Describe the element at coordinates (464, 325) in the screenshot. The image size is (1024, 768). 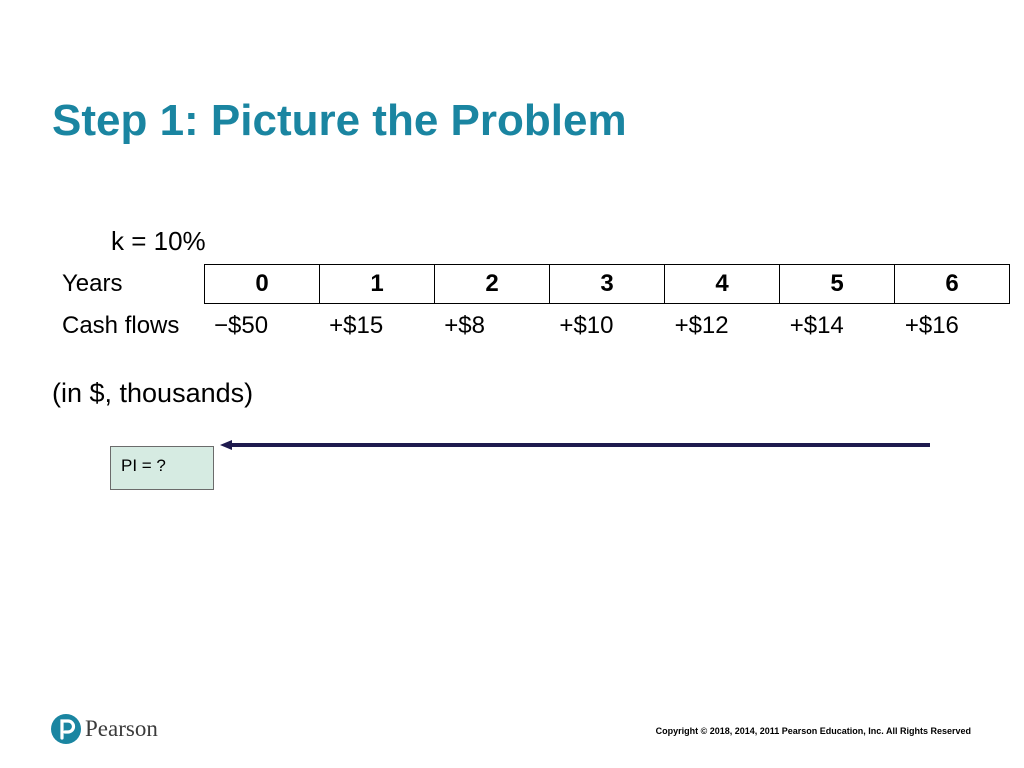
I see `cash-flow-2: +$8` at that location.